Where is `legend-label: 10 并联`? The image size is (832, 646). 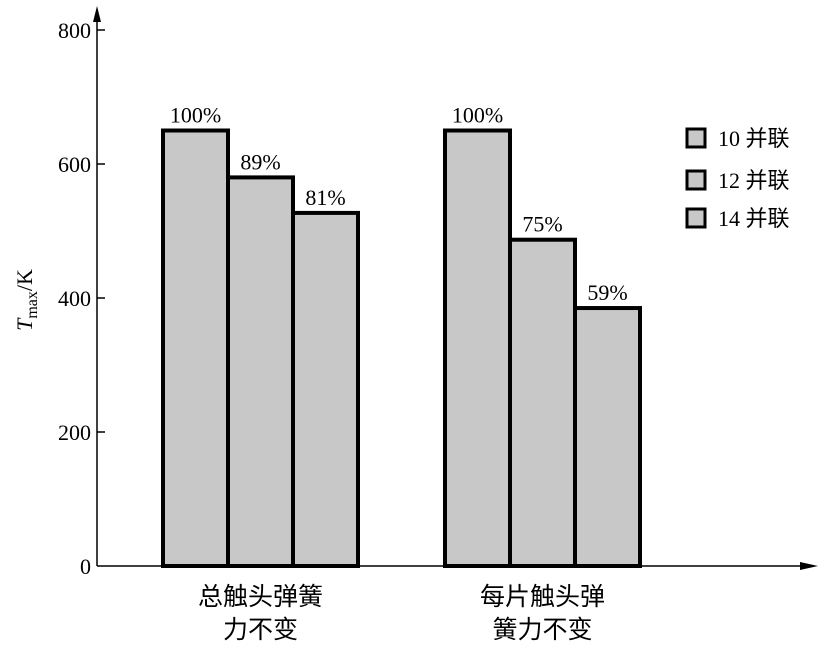 legend-label: 10 并联 is located at coordinates (754, 138).